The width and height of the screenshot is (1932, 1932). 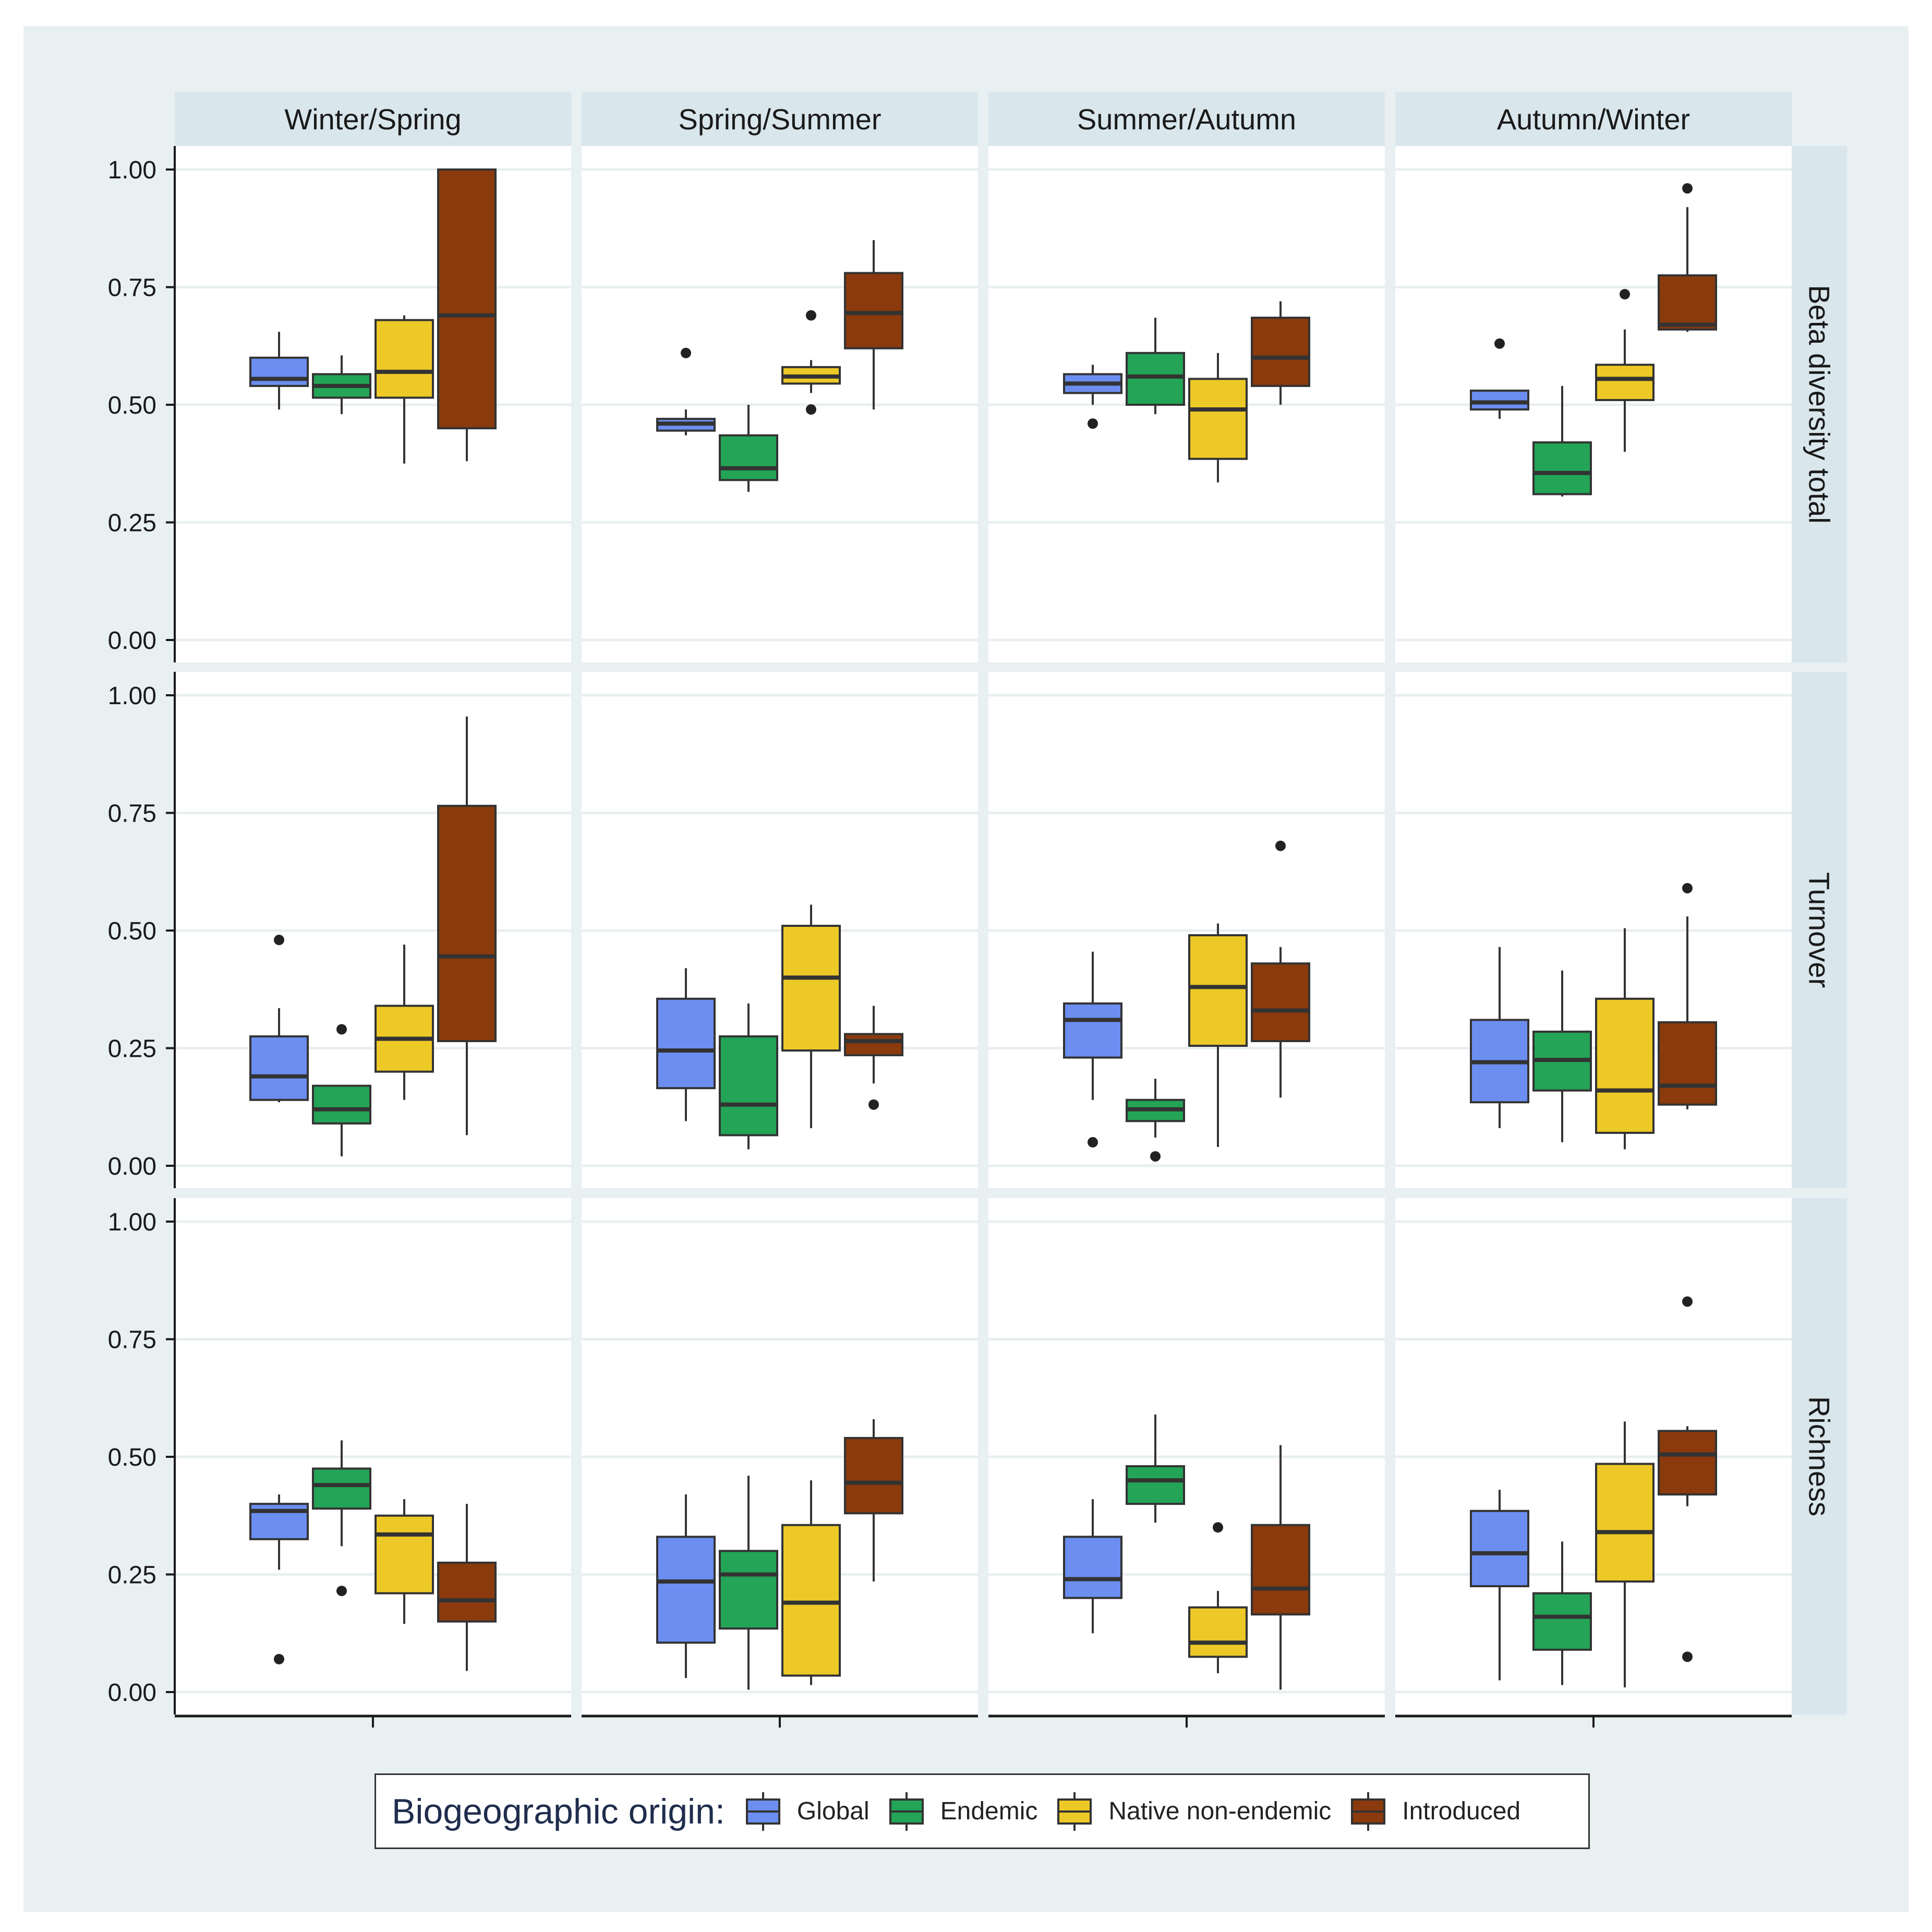 I want to click on legend-label-introduced: Introduced, so click(x=1461, y=1811).